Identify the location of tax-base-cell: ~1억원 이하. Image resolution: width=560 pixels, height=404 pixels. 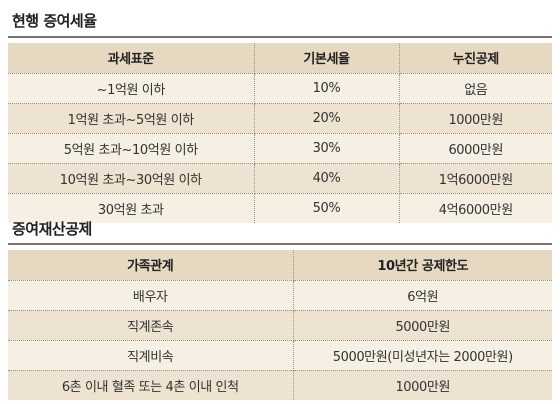
(131, 88).